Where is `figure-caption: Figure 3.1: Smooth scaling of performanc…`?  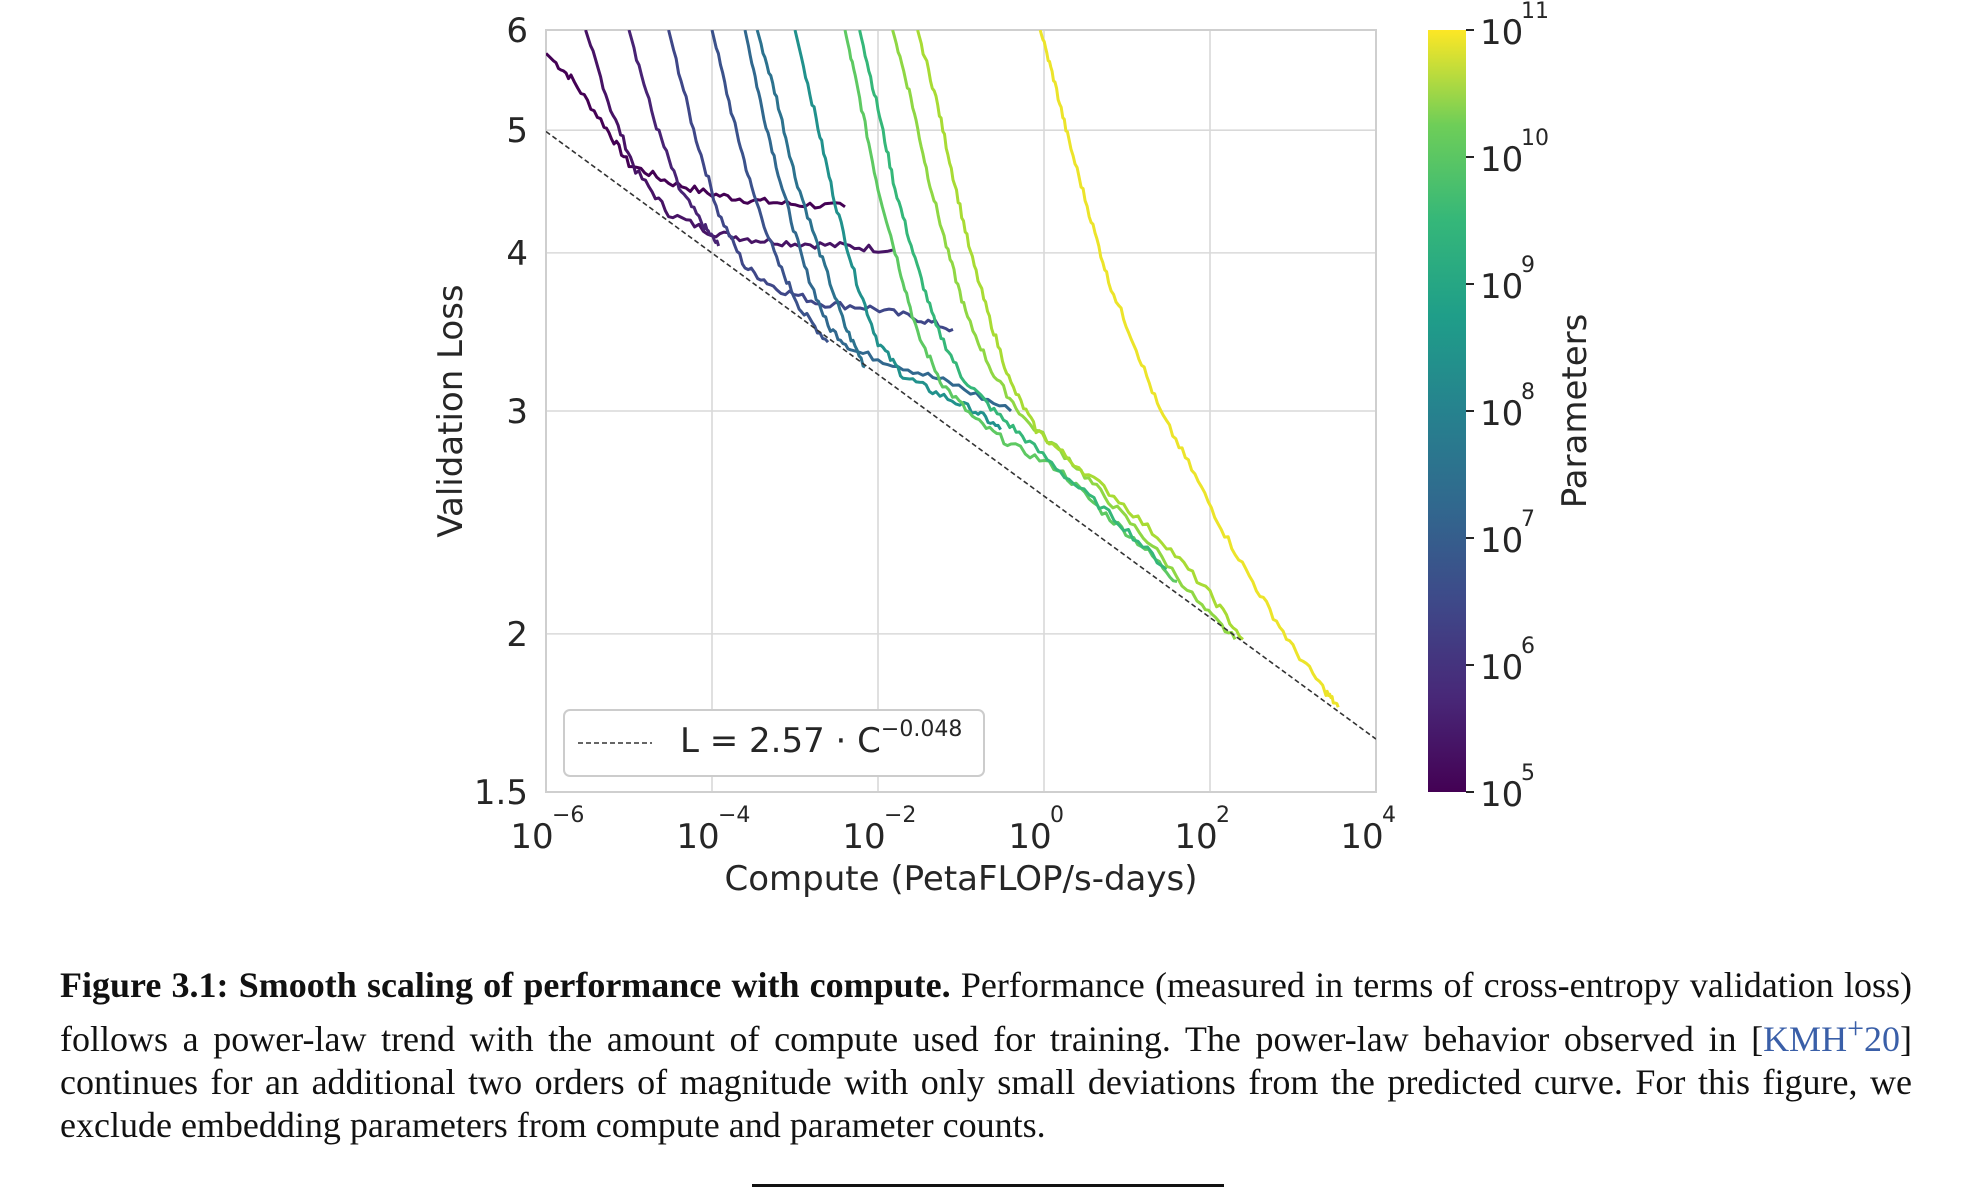 figure-caption: Figure 3.1: Smooth scaling of performanc… is located at coordinates (986, 1055).